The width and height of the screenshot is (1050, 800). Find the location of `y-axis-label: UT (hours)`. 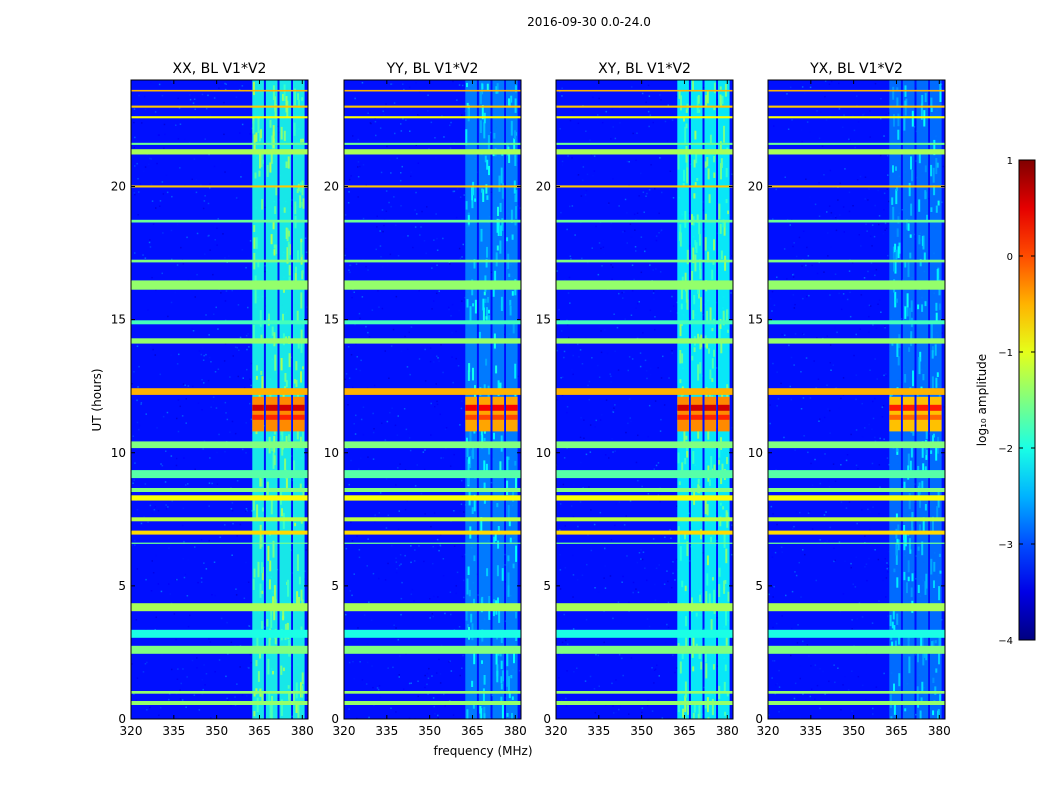

y-axis-label: UT (hours) is located at coordinates (97, 399).